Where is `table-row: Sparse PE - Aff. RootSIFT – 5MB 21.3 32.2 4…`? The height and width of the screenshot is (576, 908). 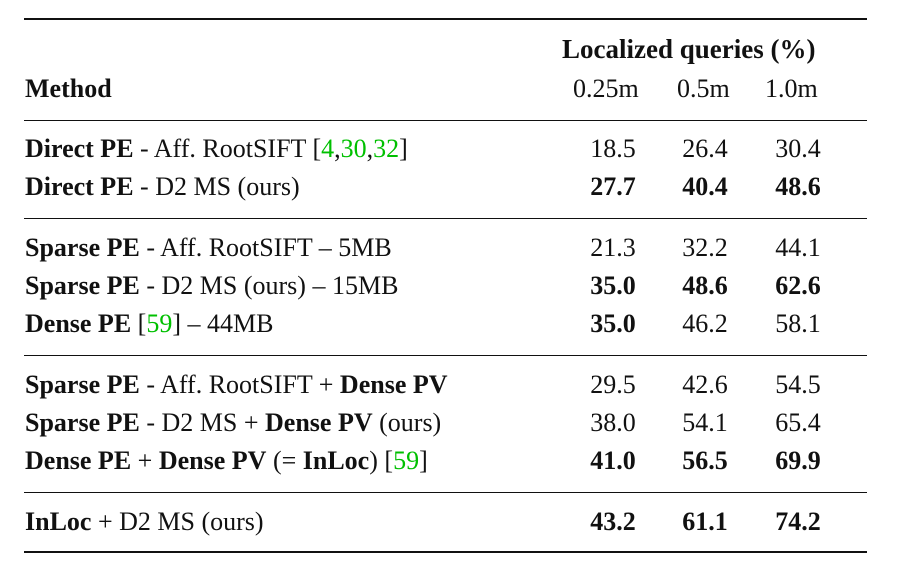 table-row: Sparse PE - Aff. RootSIFT – 5MB 21.3 32.2 4… is located at coordinates (454, 252).